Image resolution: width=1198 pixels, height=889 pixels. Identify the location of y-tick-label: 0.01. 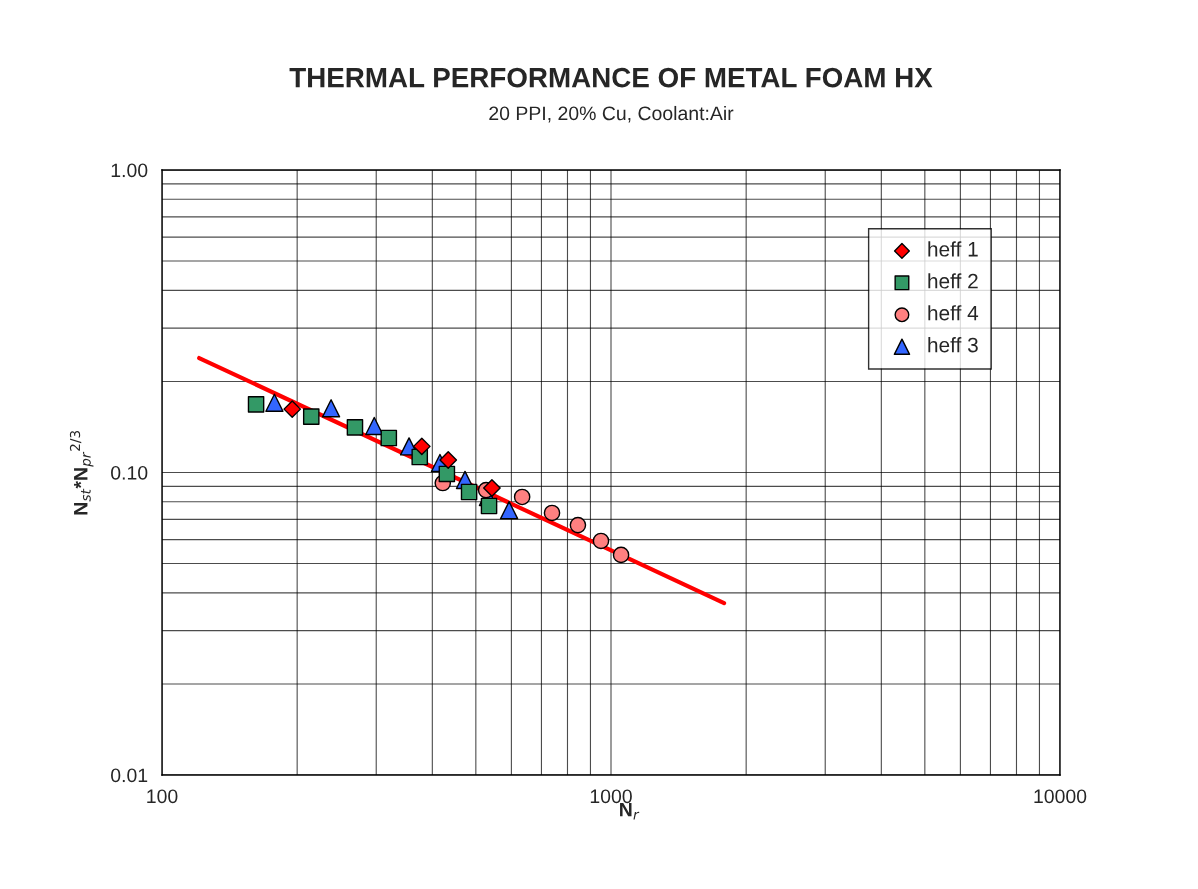
(129, 775).